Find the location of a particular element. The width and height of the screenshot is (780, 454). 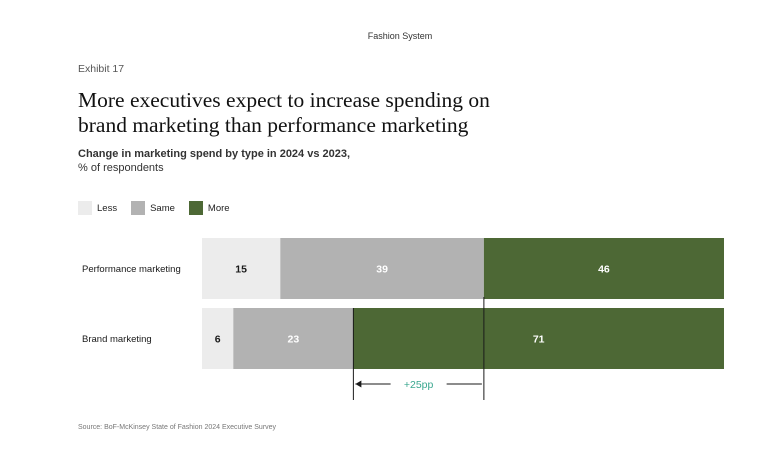

section-header: Fashion System is located at coordinates (400, 36).